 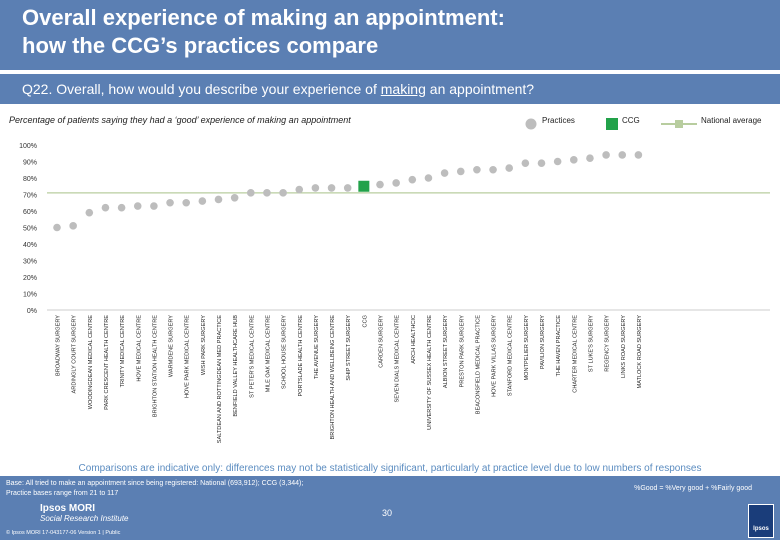 What do you see at coordinates (480, 89) in the screenshot?
I see `question-text-end: an appointment?` at bounding box center [480, 89].